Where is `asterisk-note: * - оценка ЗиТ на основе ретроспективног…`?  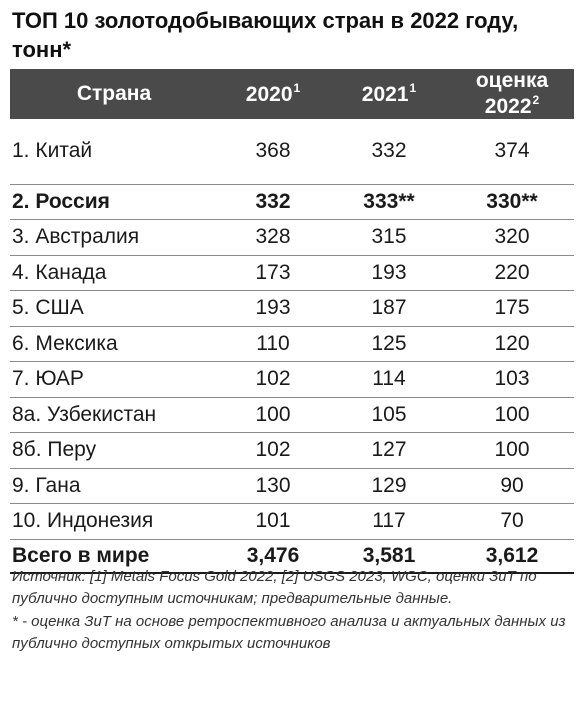
asterisk-note: * - оценка ЗиТ на основе ретроспективног… is located at coordinates (289, 632).